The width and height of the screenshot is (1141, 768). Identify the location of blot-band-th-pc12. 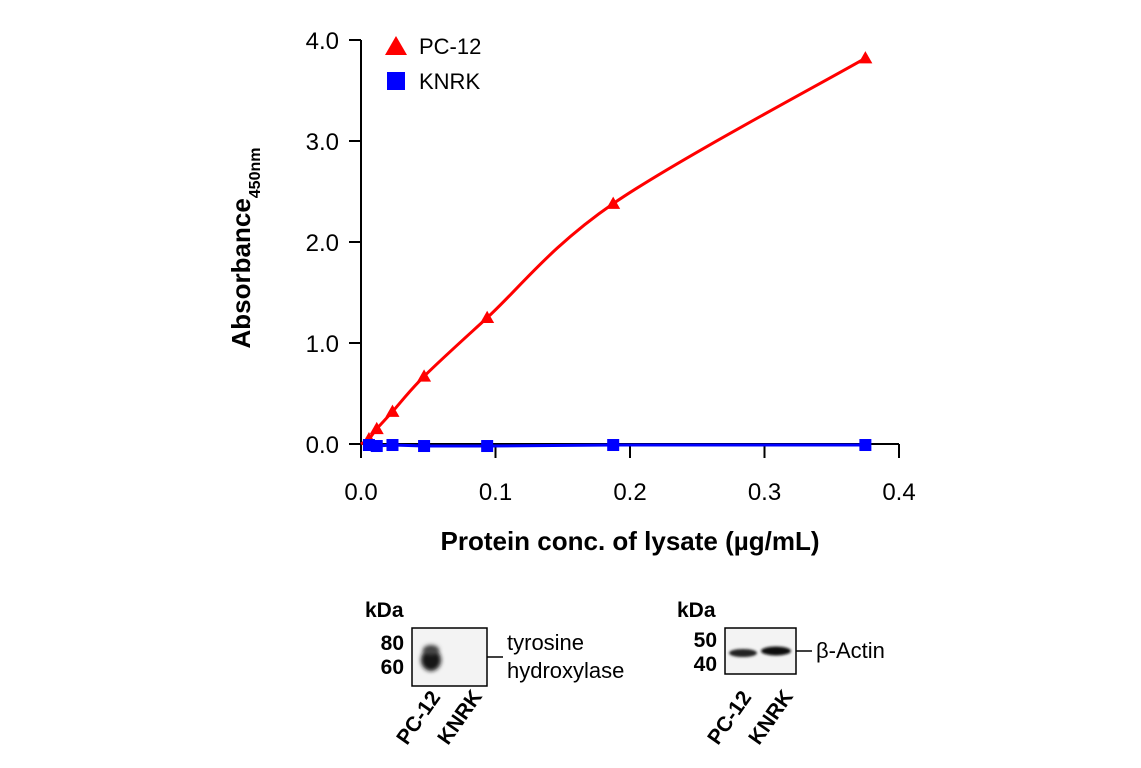
(431, 660).